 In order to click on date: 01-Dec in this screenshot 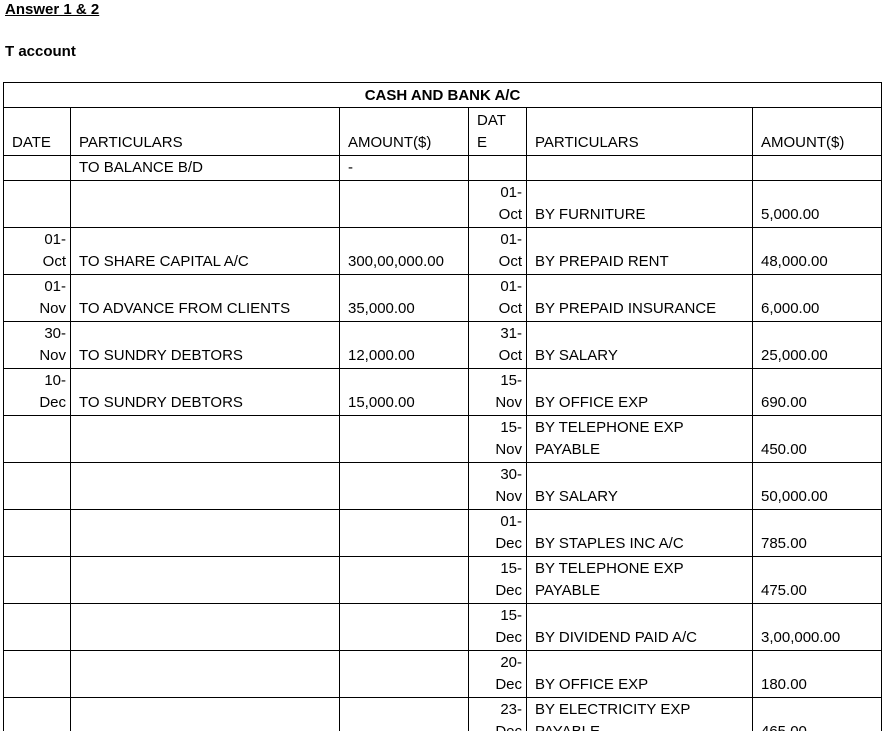, I will do `click(509, 532)`.